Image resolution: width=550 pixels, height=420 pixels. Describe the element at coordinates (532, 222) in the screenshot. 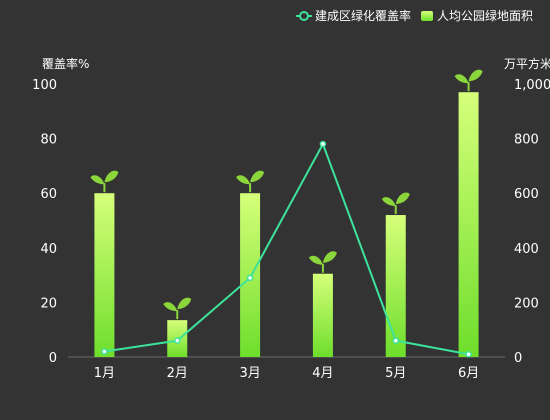

I see `right-axis-ticks: 0 200 400 600 800 1,000` at that location.